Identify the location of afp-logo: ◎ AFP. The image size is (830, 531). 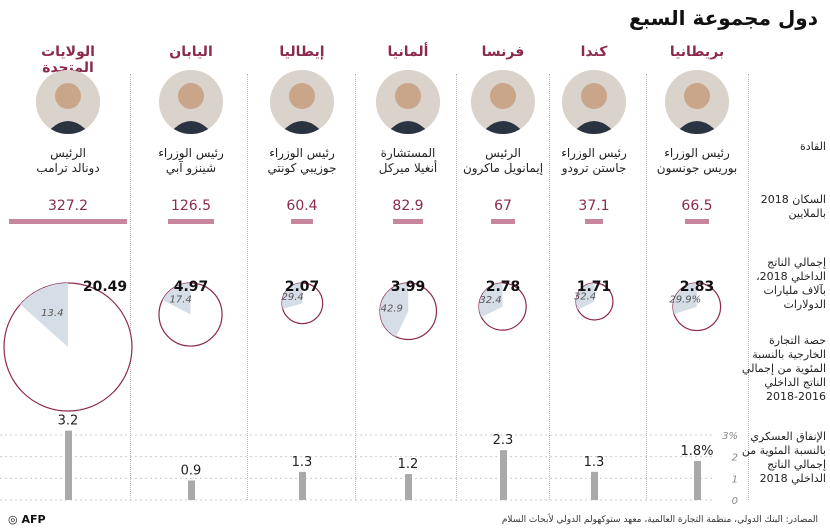
(27, 519).